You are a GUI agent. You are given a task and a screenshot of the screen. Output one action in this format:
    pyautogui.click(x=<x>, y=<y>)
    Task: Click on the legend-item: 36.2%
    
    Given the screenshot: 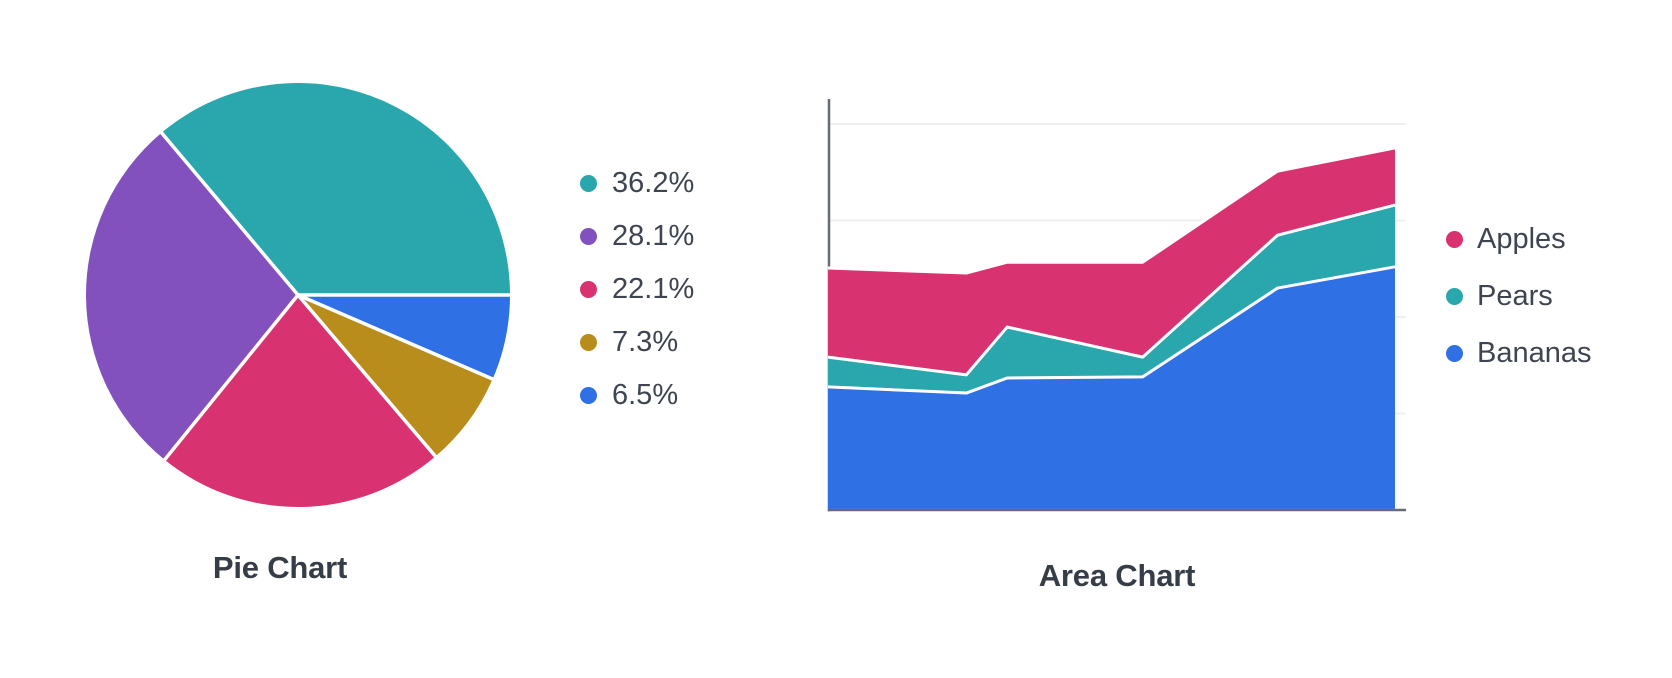 What is the action you would take?
    pyautogui.click(x=637, y=183)
    